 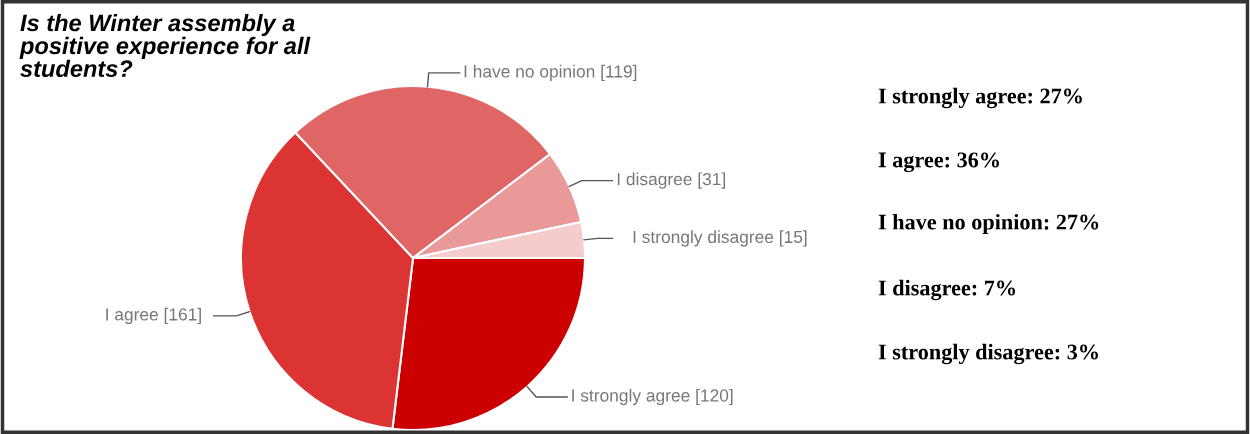 What do you see at coordinates (165, 46) in the screenshot?
I see `chart-title: Is the Winter assembly a positive experience for all students?` at bounding box center [165, 46].